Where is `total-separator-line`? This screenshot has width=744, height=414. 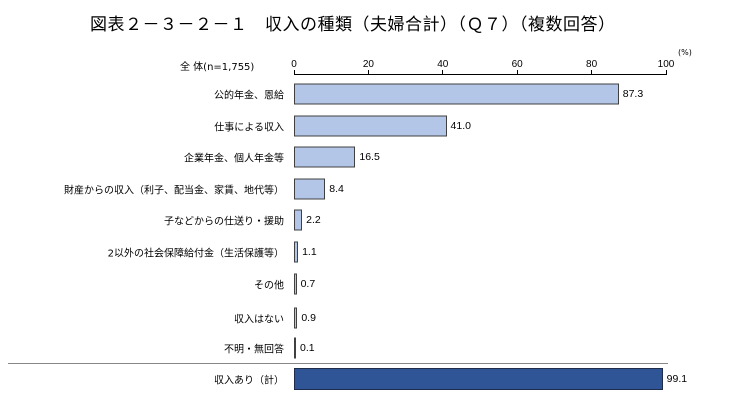
total-separator-line is located at coordinates (338, 363).